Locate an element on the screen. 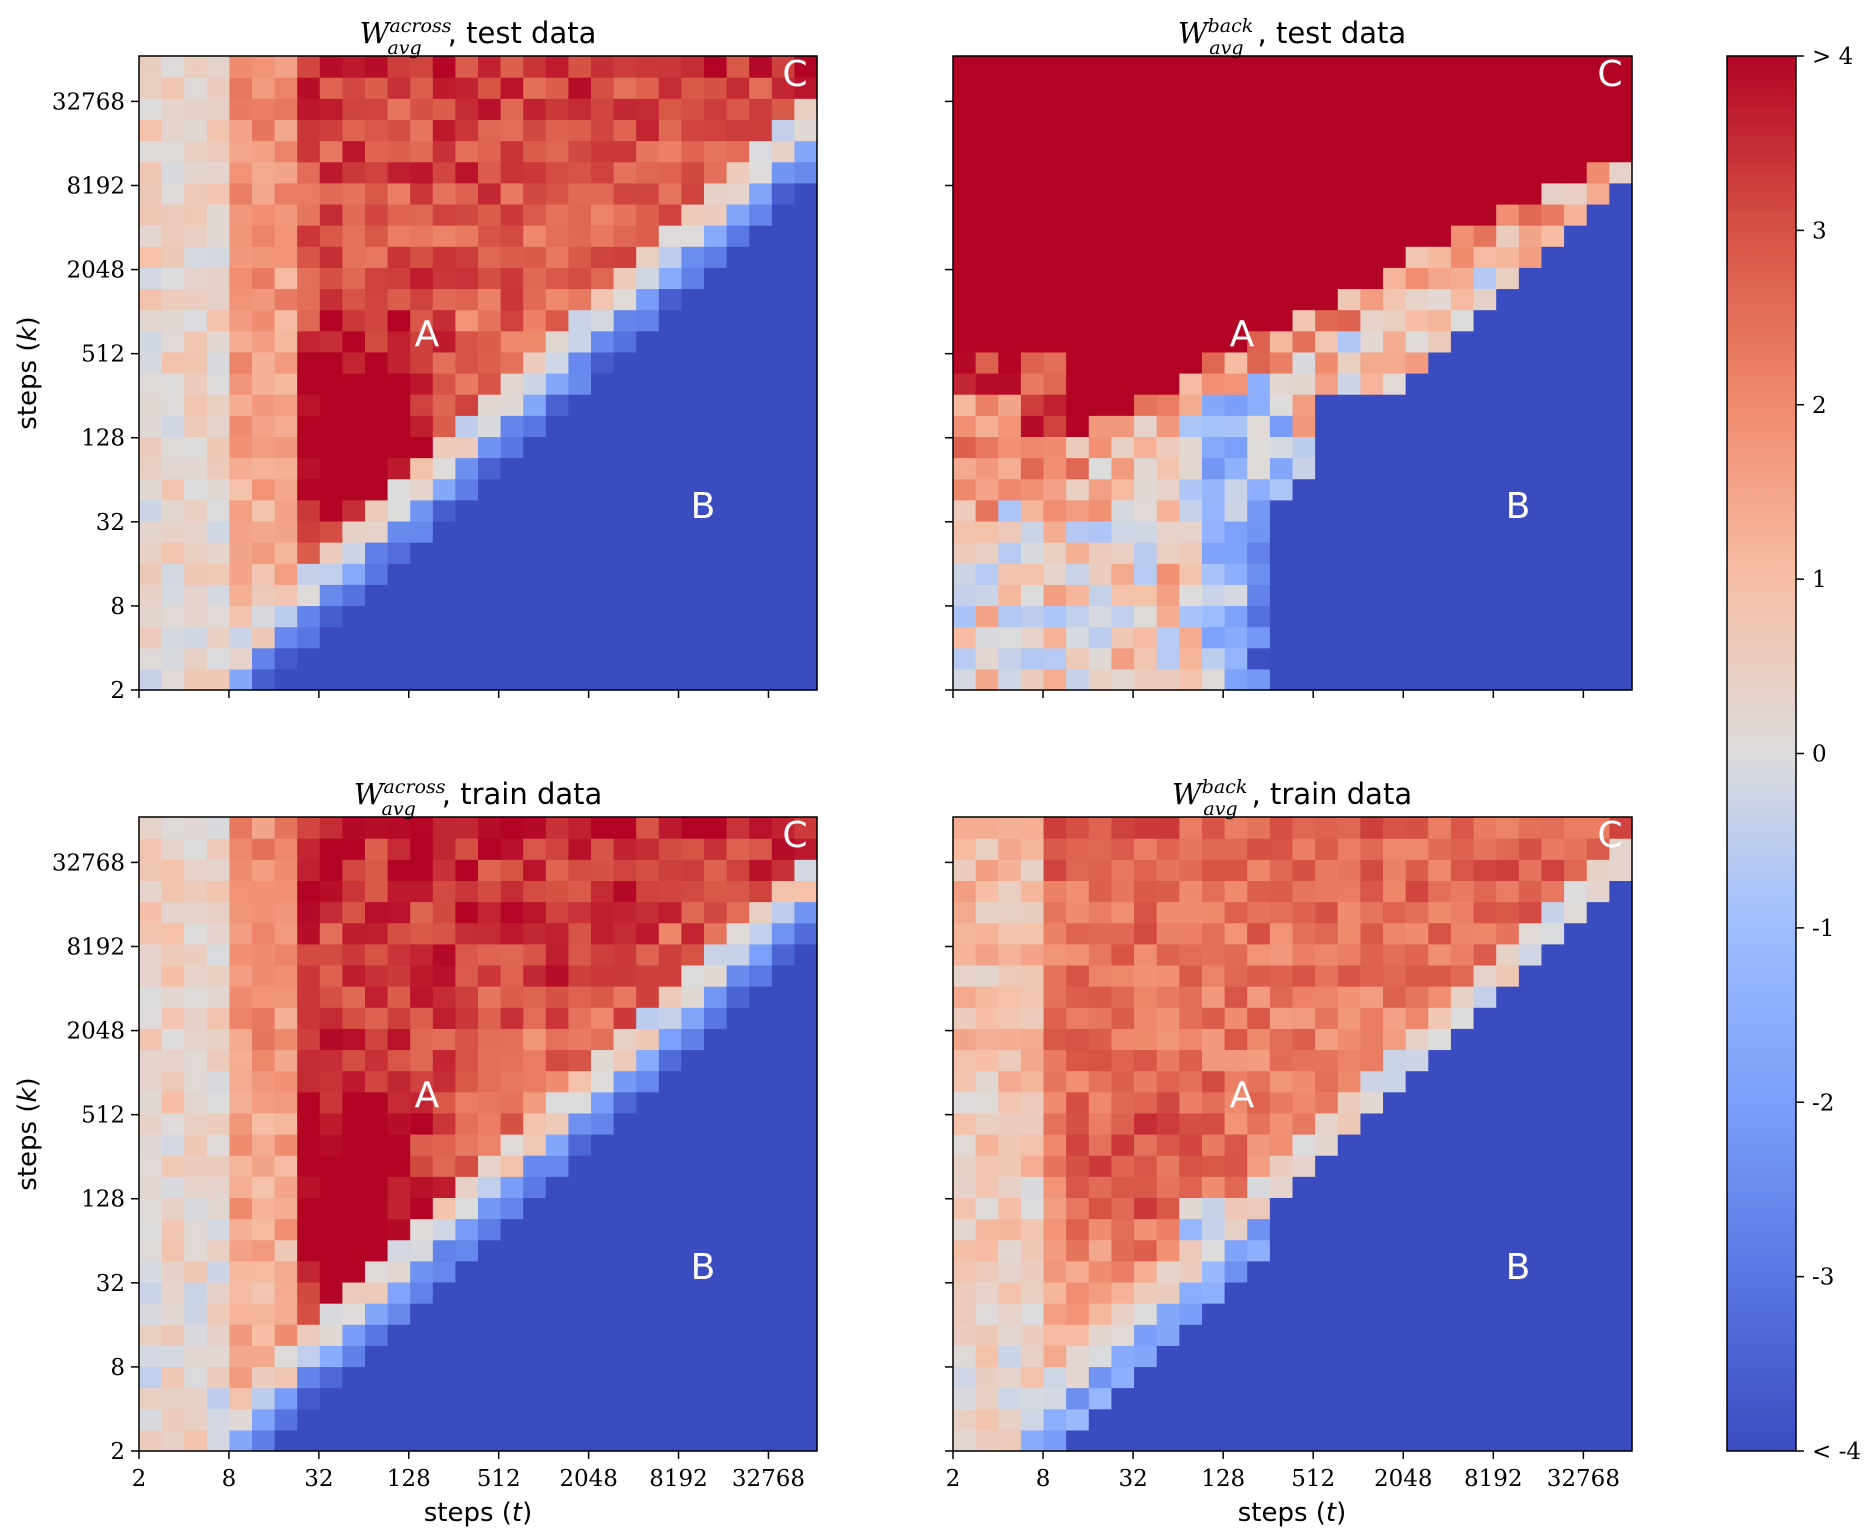 The height and width of the screenshot is (1536, 1873). y-tick-label: 2 is located at coordinates (117, 691).